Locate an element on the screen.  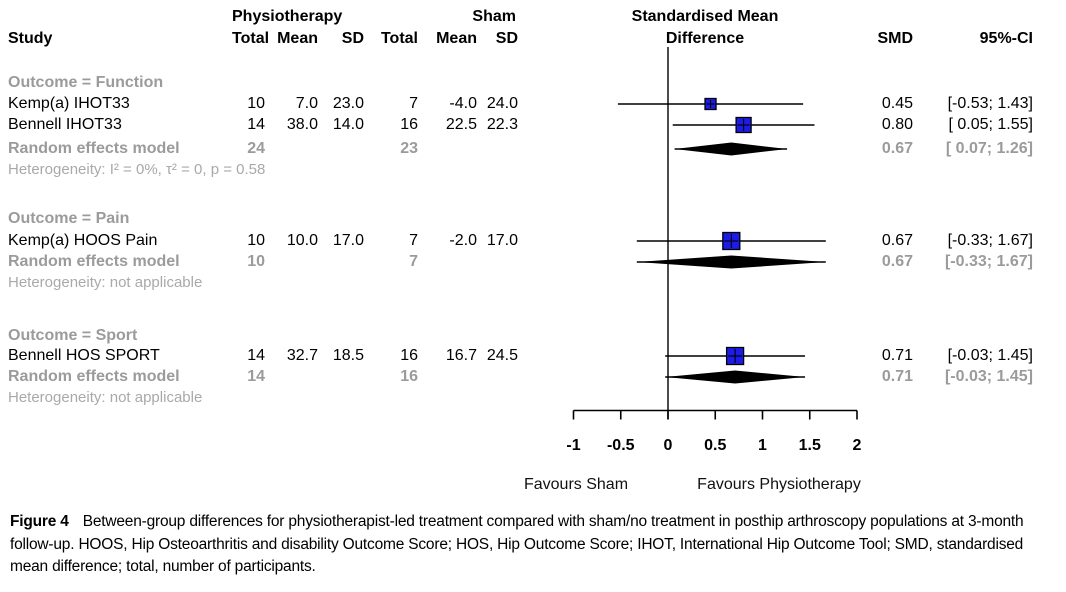
study-mean-physio: 32.7 is located at coordinates (302, 355).